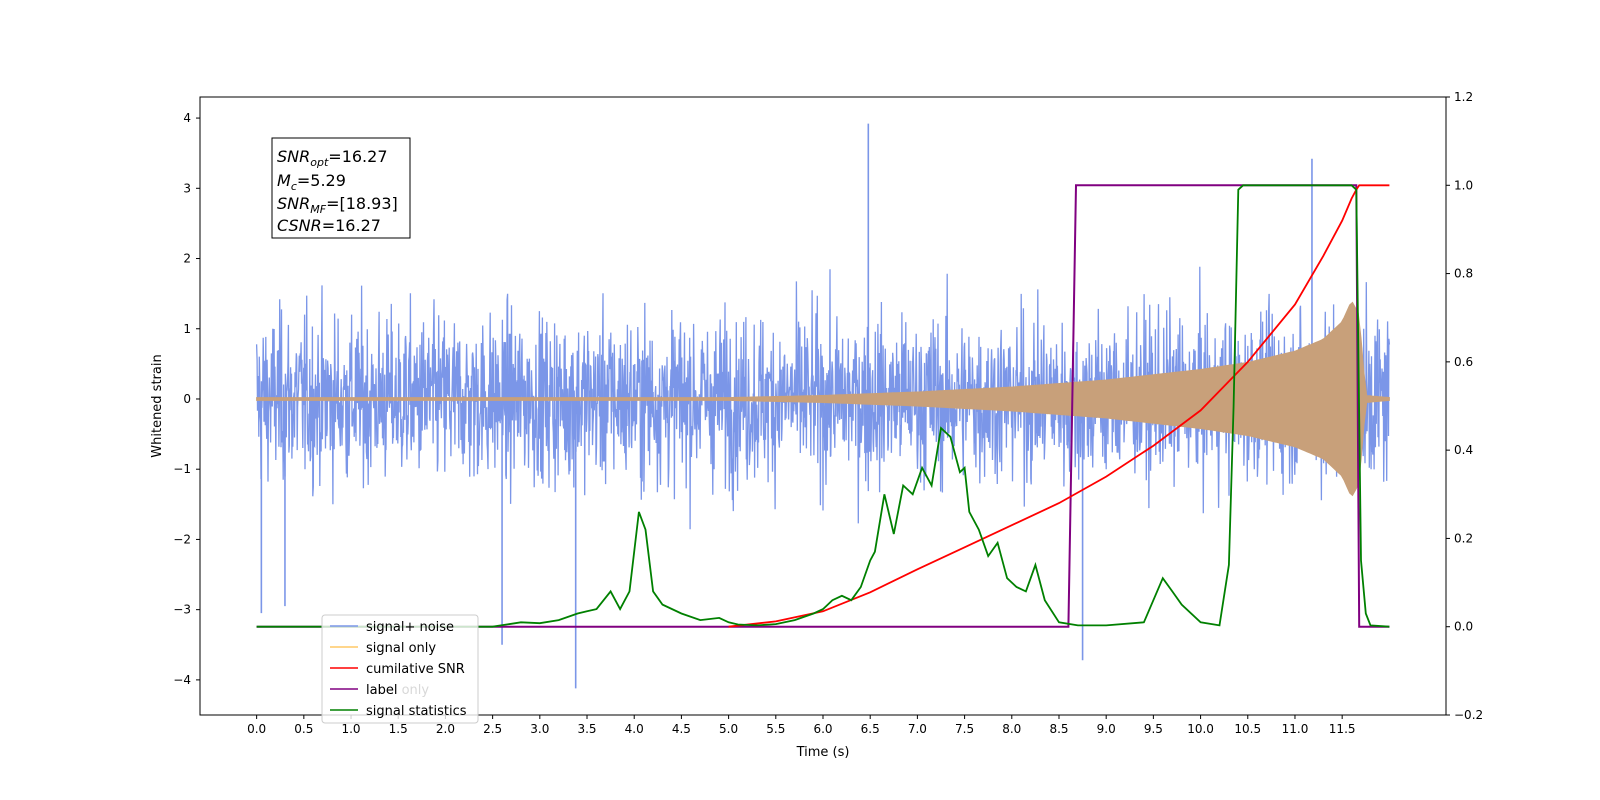  What do you see at coordinates (397, 690) in the screenshot?
I see `legend-label-label-only: label only` at bounding box center [397, 690].